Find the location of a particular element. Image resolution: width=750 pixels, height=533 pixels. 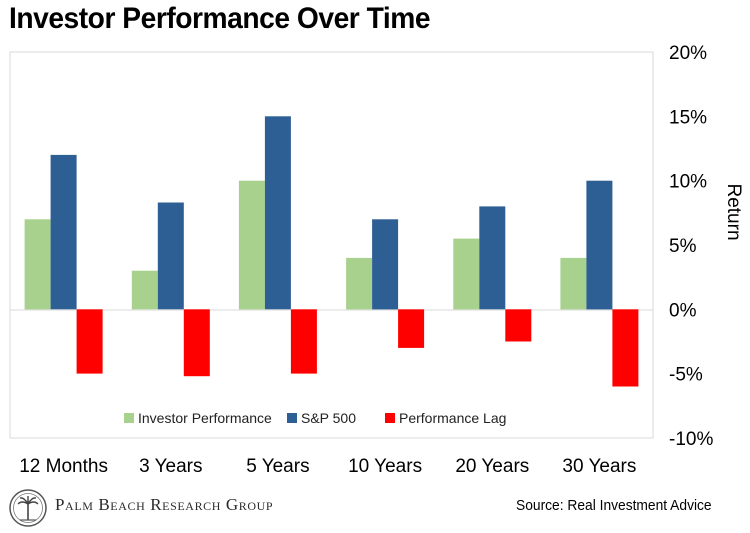

brand-name: Palm Beach Research Group is located at coordinates (164, 504).